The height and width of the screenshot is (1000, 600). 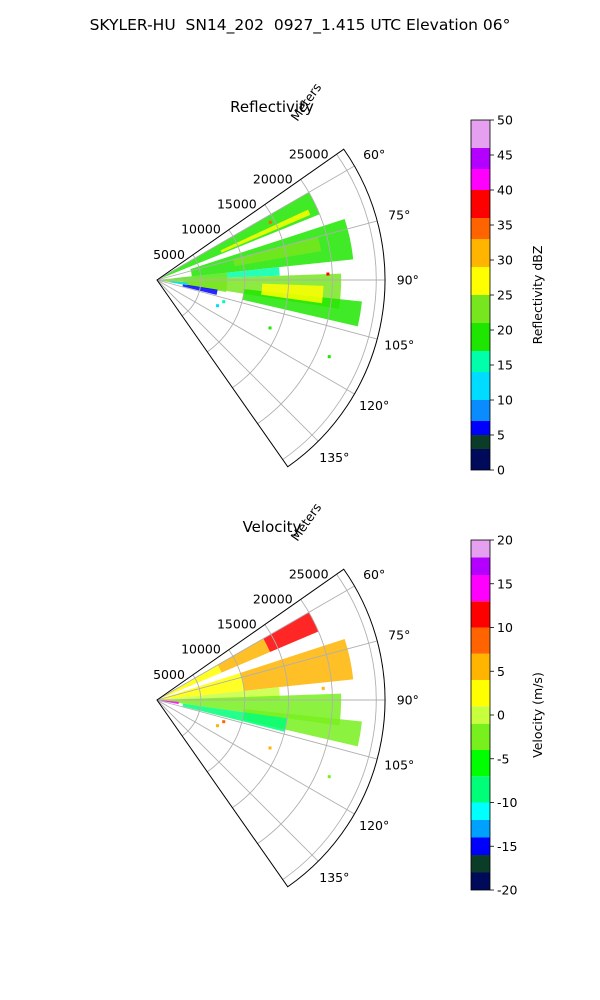 What do you see at coordinates (505, 155) in the screenshot?
I see `reflectivity-colorbar-tick-label: 45` at bounding box center [505, 155].